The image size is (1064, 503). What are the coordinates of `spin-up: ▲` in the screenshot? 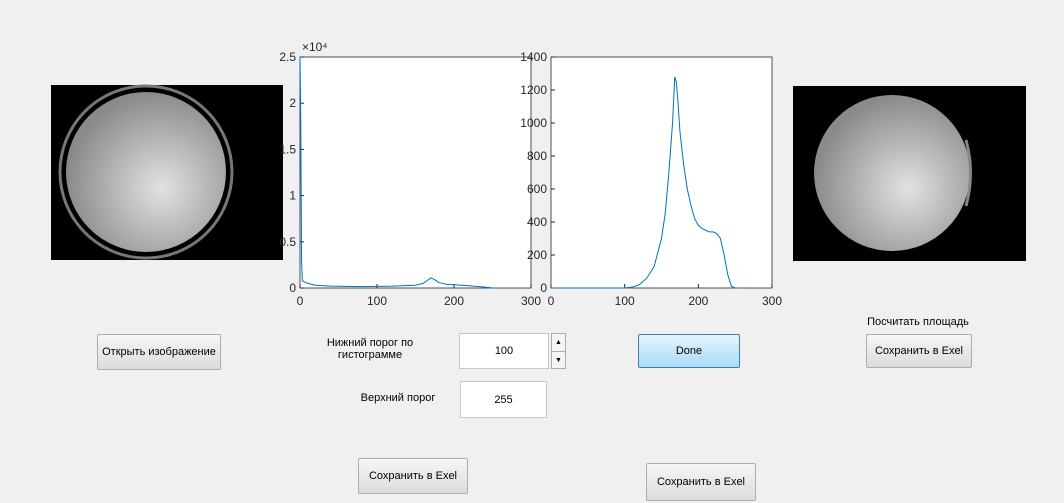 It's located at (558, 343).